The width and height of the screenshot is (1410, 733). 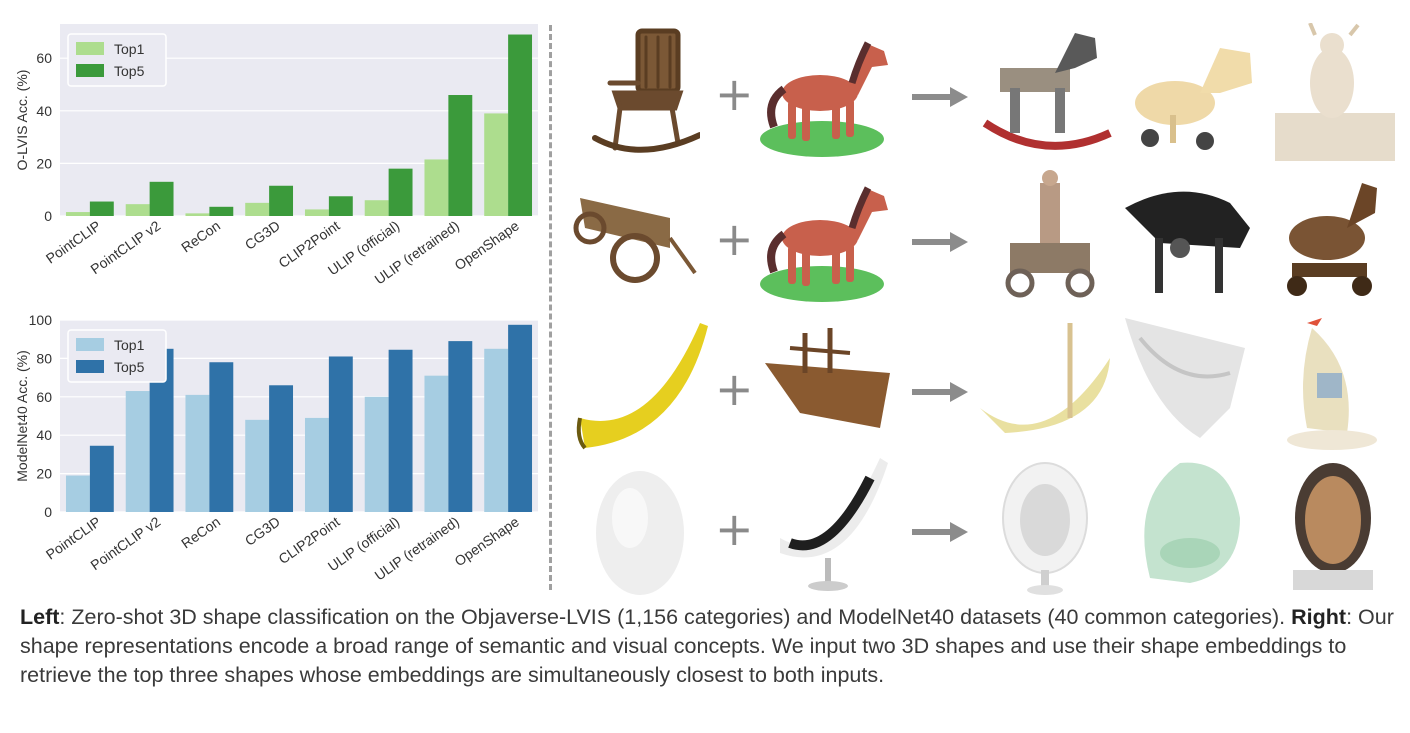 What do you see at coordinates (40, 617) in the screenshot?
I see `caption-left-label: Left` at bounding box center [40, 617].